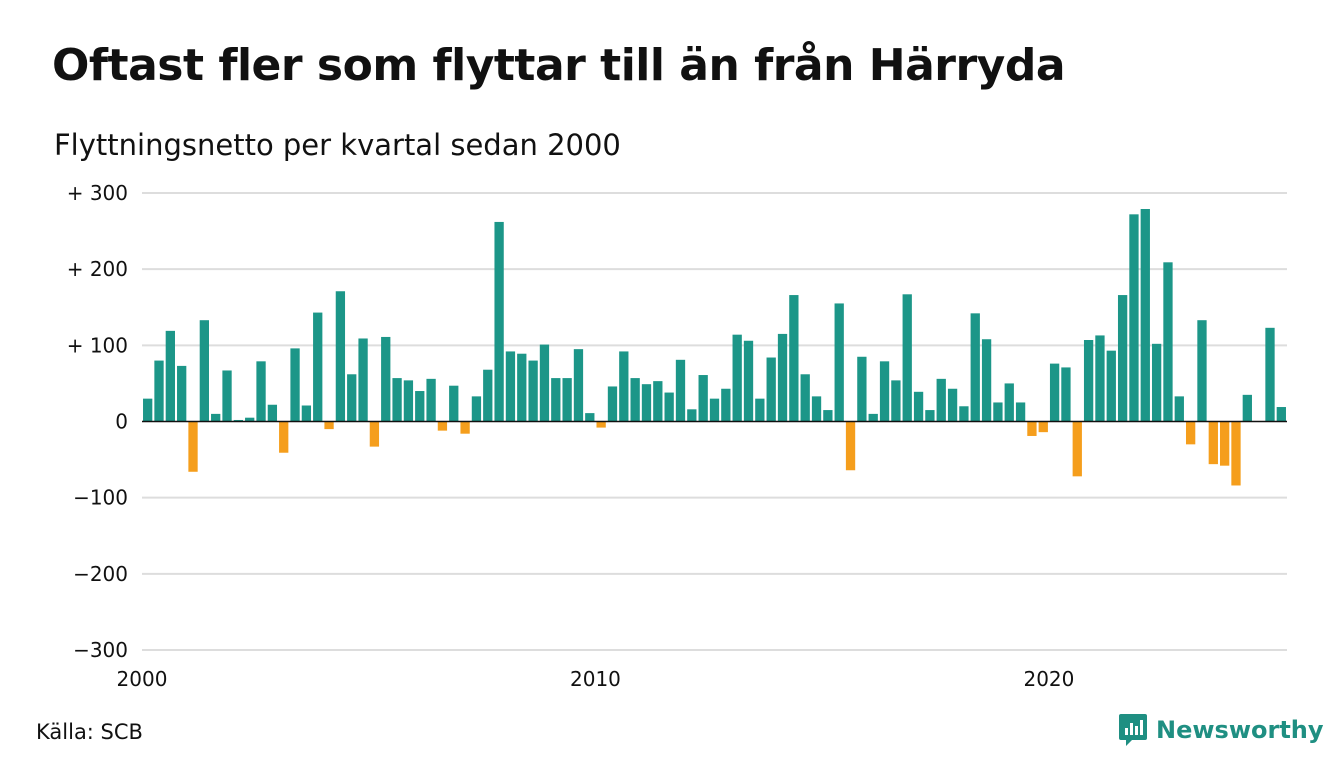 This screenshot has width=1340, height=780. Describe the element at coordinates (595, 679) in the screenshot. I see `x-tick-label: 2010` at that location.